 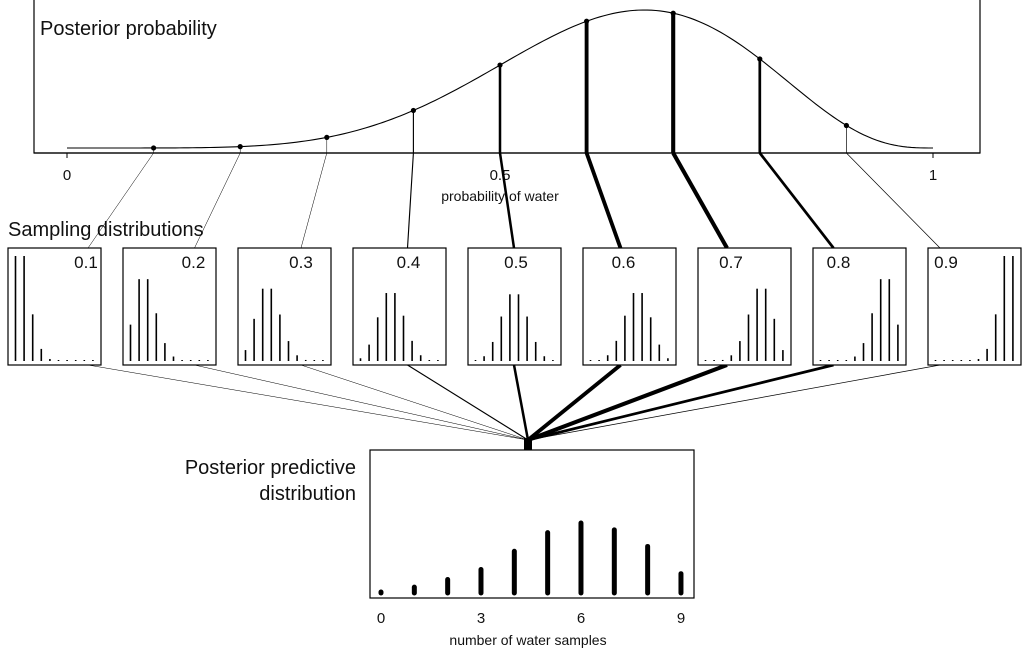 I want to click on pred-tick-6: 6, so click(x=581, y=618).